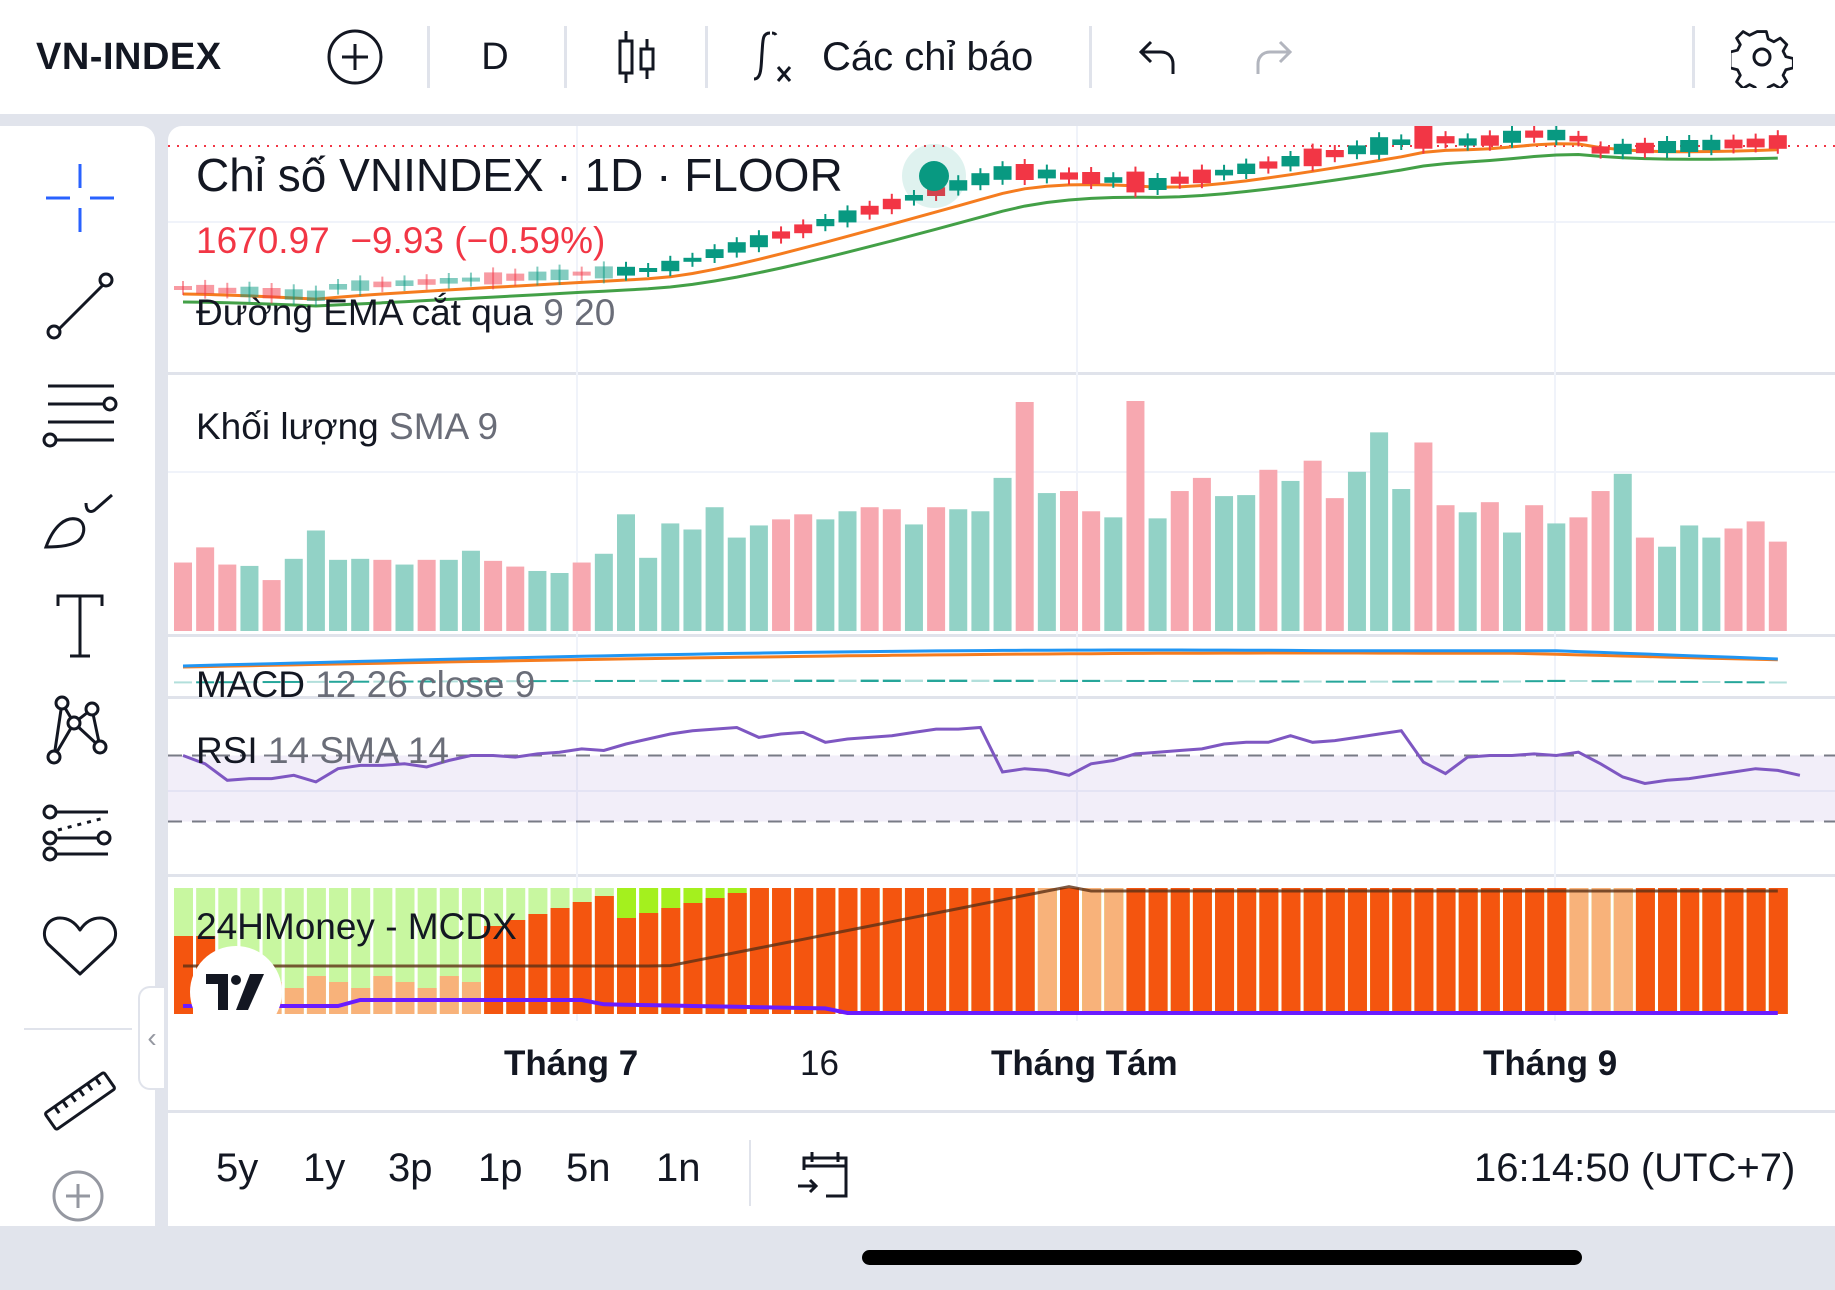 This screenshot has height=1290, width=1835. Describe the element at coordinates (365, 685) in the screenshot. I see `macd-legend: MACD 12 26 close 9` at that location.